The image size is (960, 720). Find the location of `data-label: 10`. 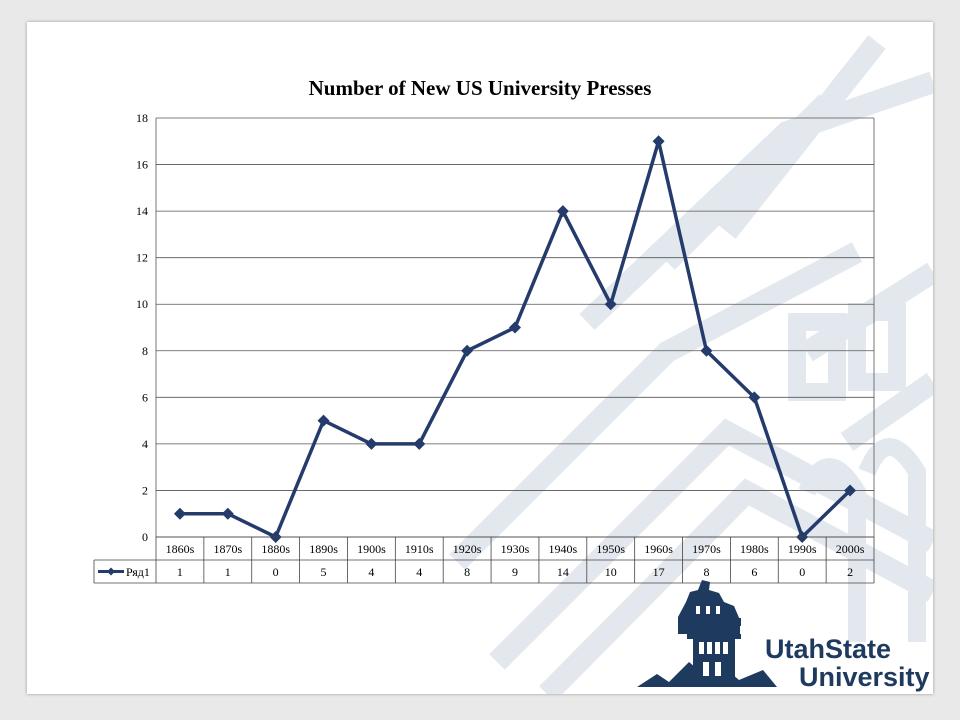

data-label: 10 is located at coordinates (611, 572).